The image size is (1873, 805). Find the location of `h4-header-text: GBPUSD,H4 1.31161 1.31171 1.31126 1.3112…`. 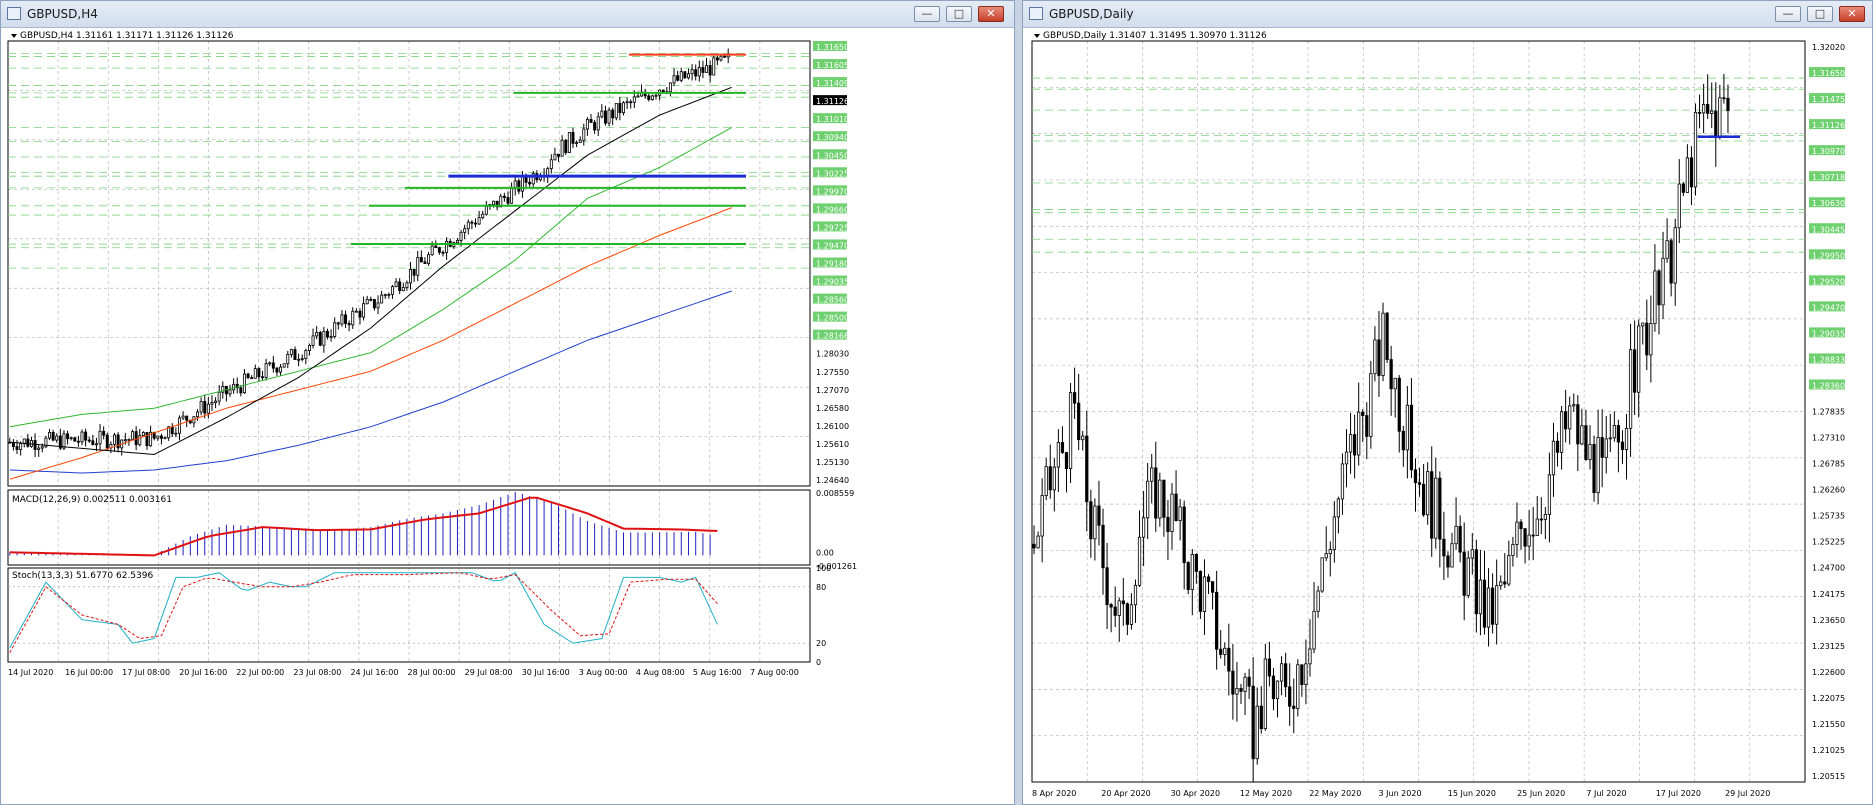

h4-header-text: GBPUSD,H4 1.31161 1.31171 1.31126 1.3112… is located at coordinates (127, 36).